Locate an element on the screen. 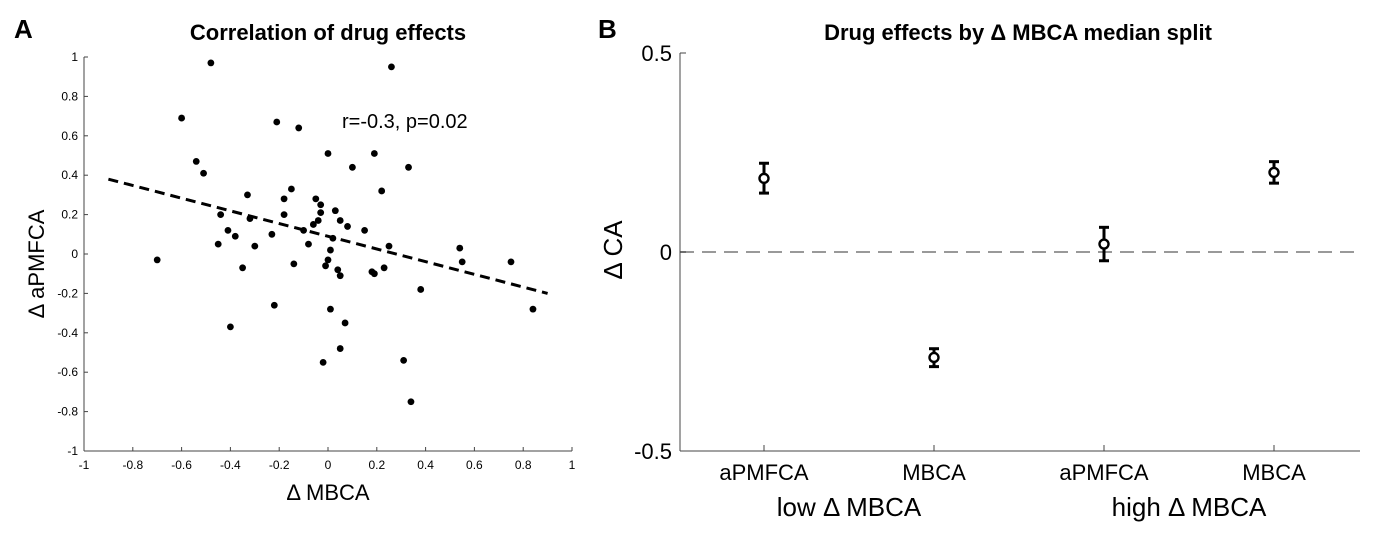  panel-a-x-tick-label: -0.8 is located at coordinates (132, 465).